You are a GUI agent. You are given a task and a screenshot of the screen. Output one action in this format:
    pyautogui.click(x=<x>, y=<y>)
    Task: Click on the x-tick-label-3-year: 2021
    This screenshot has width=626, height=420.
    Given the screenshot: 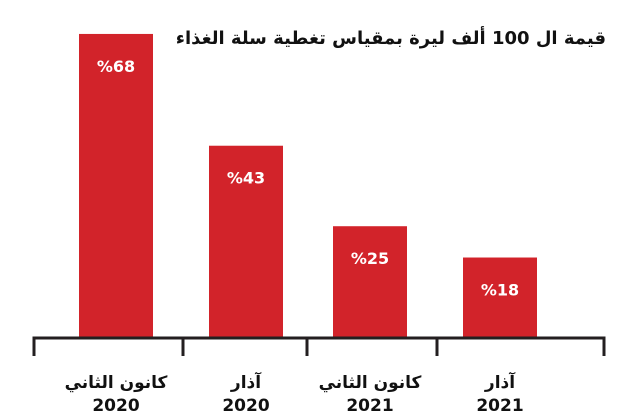 What is the action you would take?
    pyautogui.click(x=369, y=406)
    